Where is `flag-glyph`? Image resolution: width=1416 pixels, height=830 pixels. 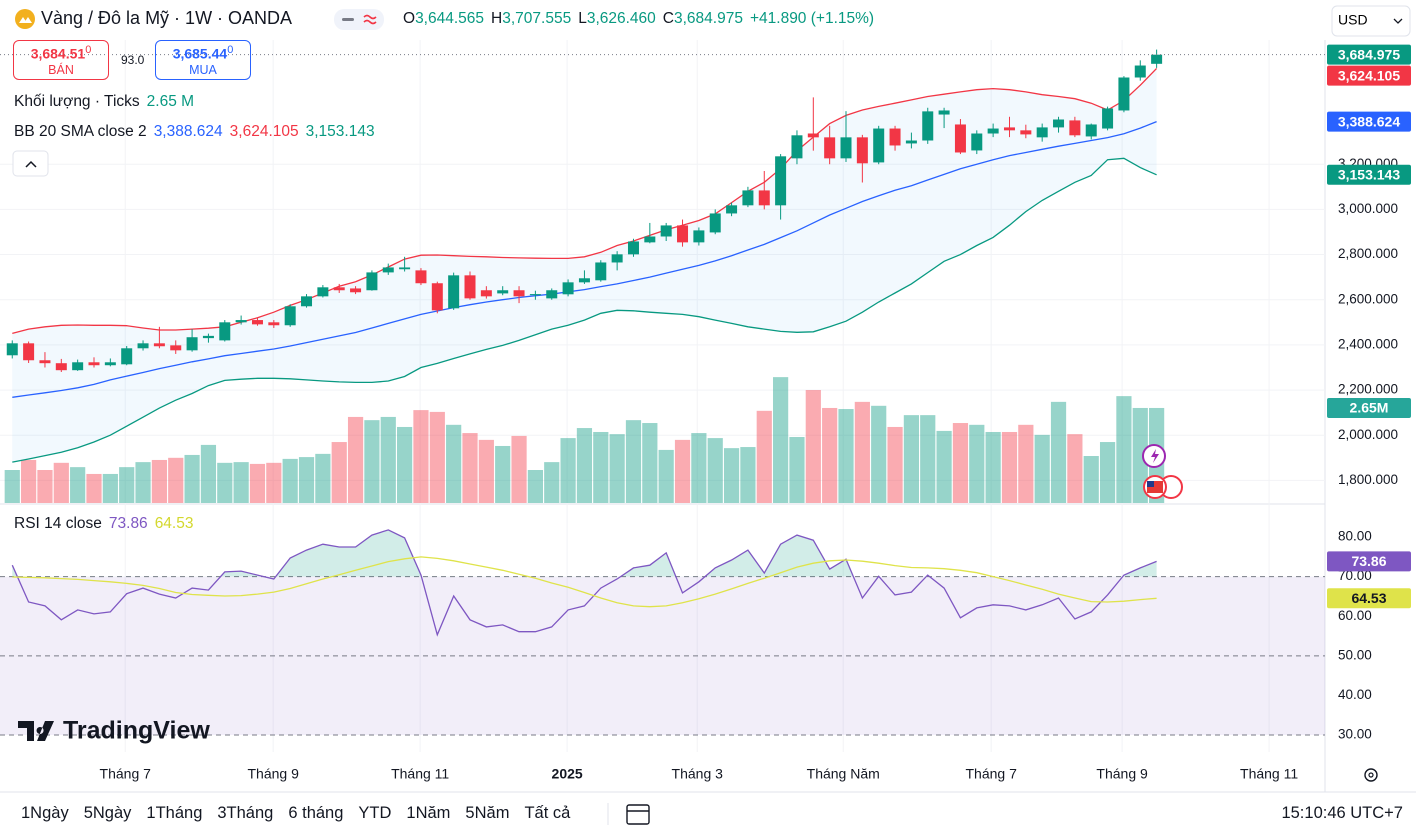 flag-glyph is located at coordinates (1150, 484).